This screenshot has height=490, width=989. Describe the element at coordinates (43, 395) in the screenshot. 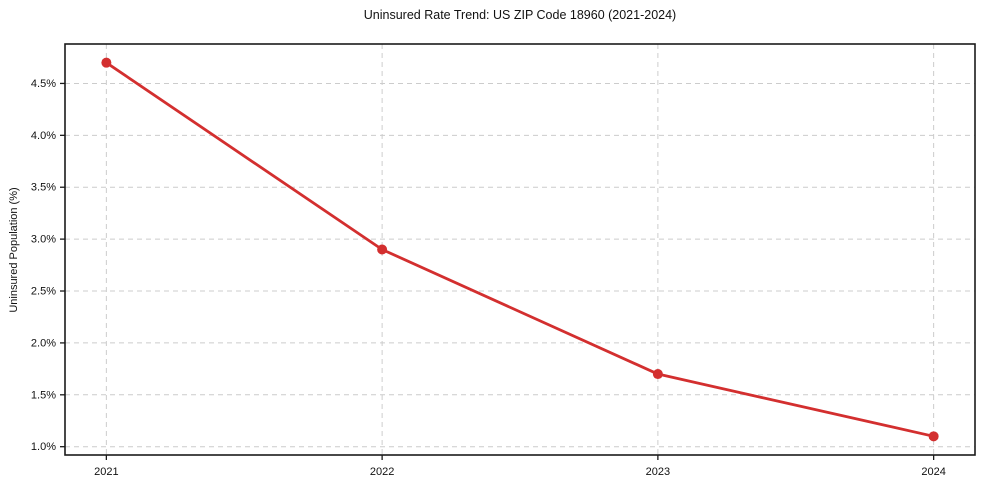

I see `y-tick-label: 1.5%` at that location.